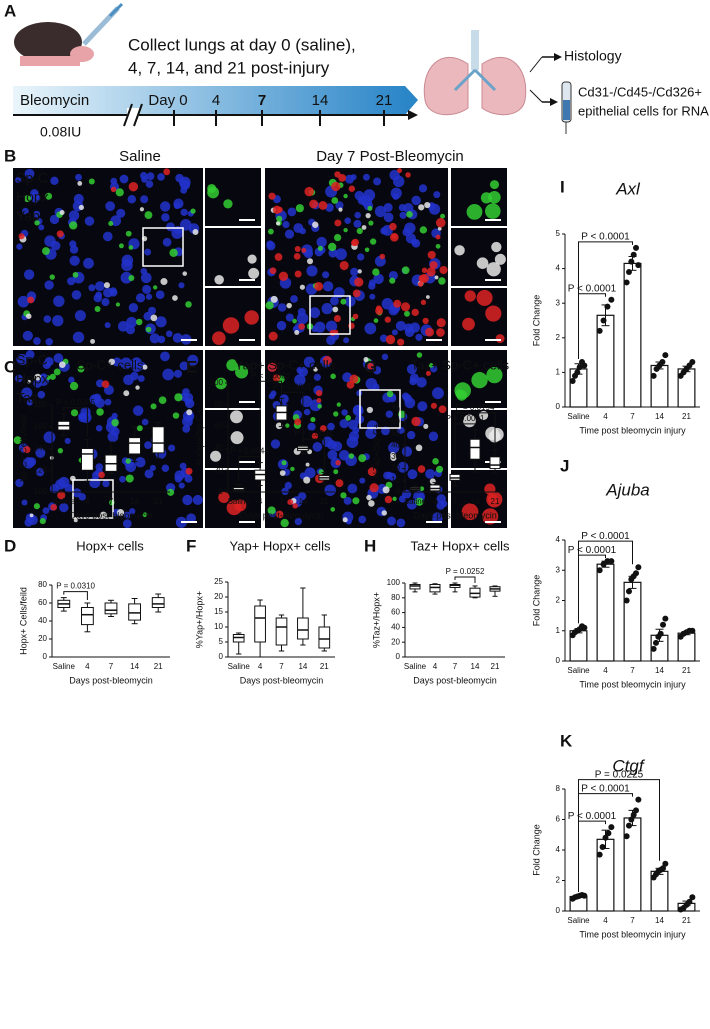  I want to click on roi-box, so click(330, 315).